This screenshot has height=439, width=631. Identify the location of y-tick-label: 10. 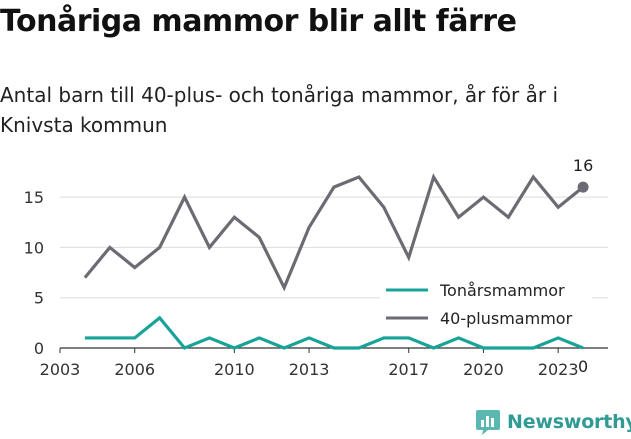
(34, 247).